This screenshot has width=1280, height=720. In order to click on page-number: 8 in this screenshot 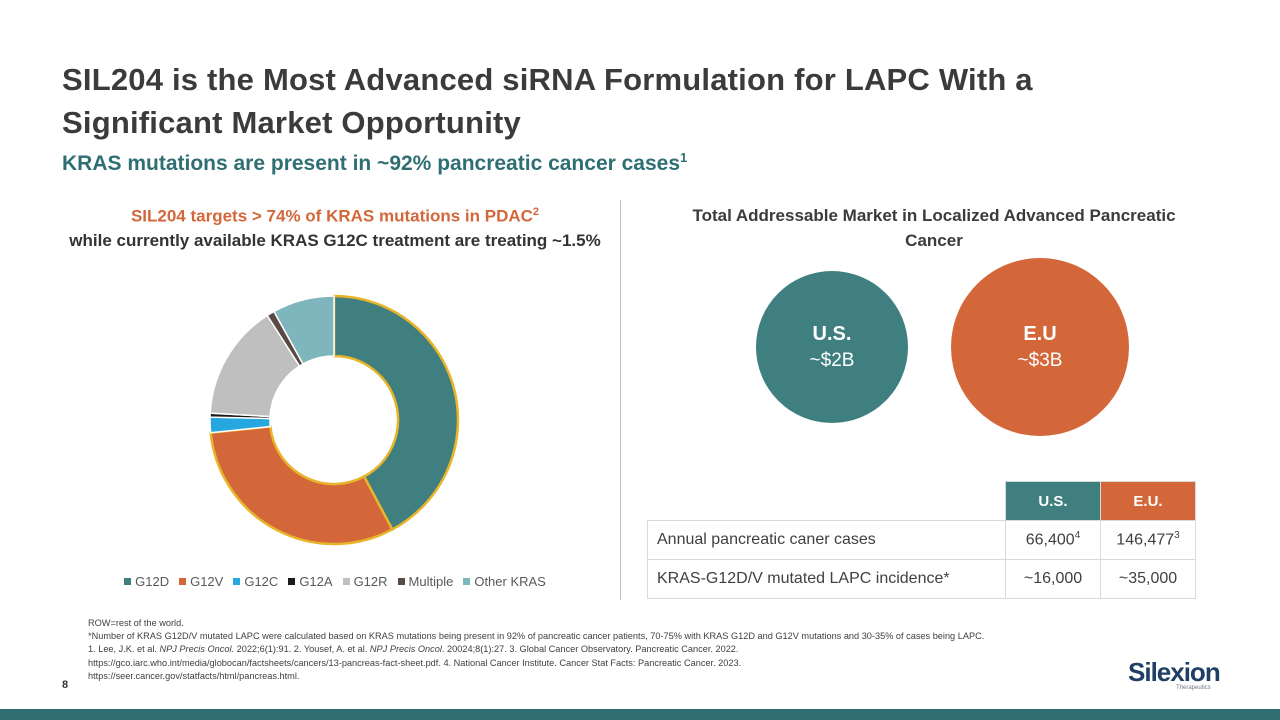, I will do `click(65, 685)`.